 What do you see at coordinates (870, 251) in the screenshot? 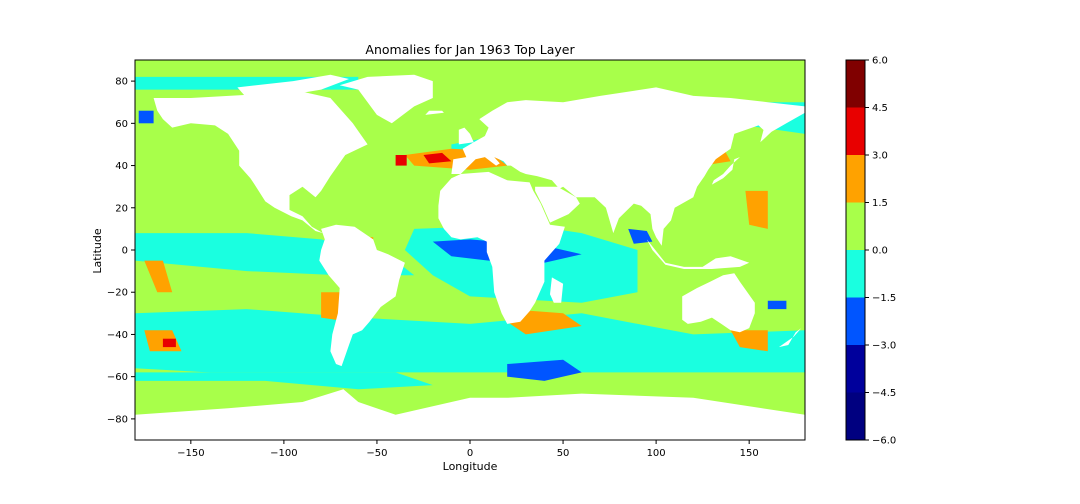
I see `colorbar: −6.0 −4.5 −3.0 −1.5 0.0 1.5 3.0 4.5 6.0` at bounding box center [870, 251].